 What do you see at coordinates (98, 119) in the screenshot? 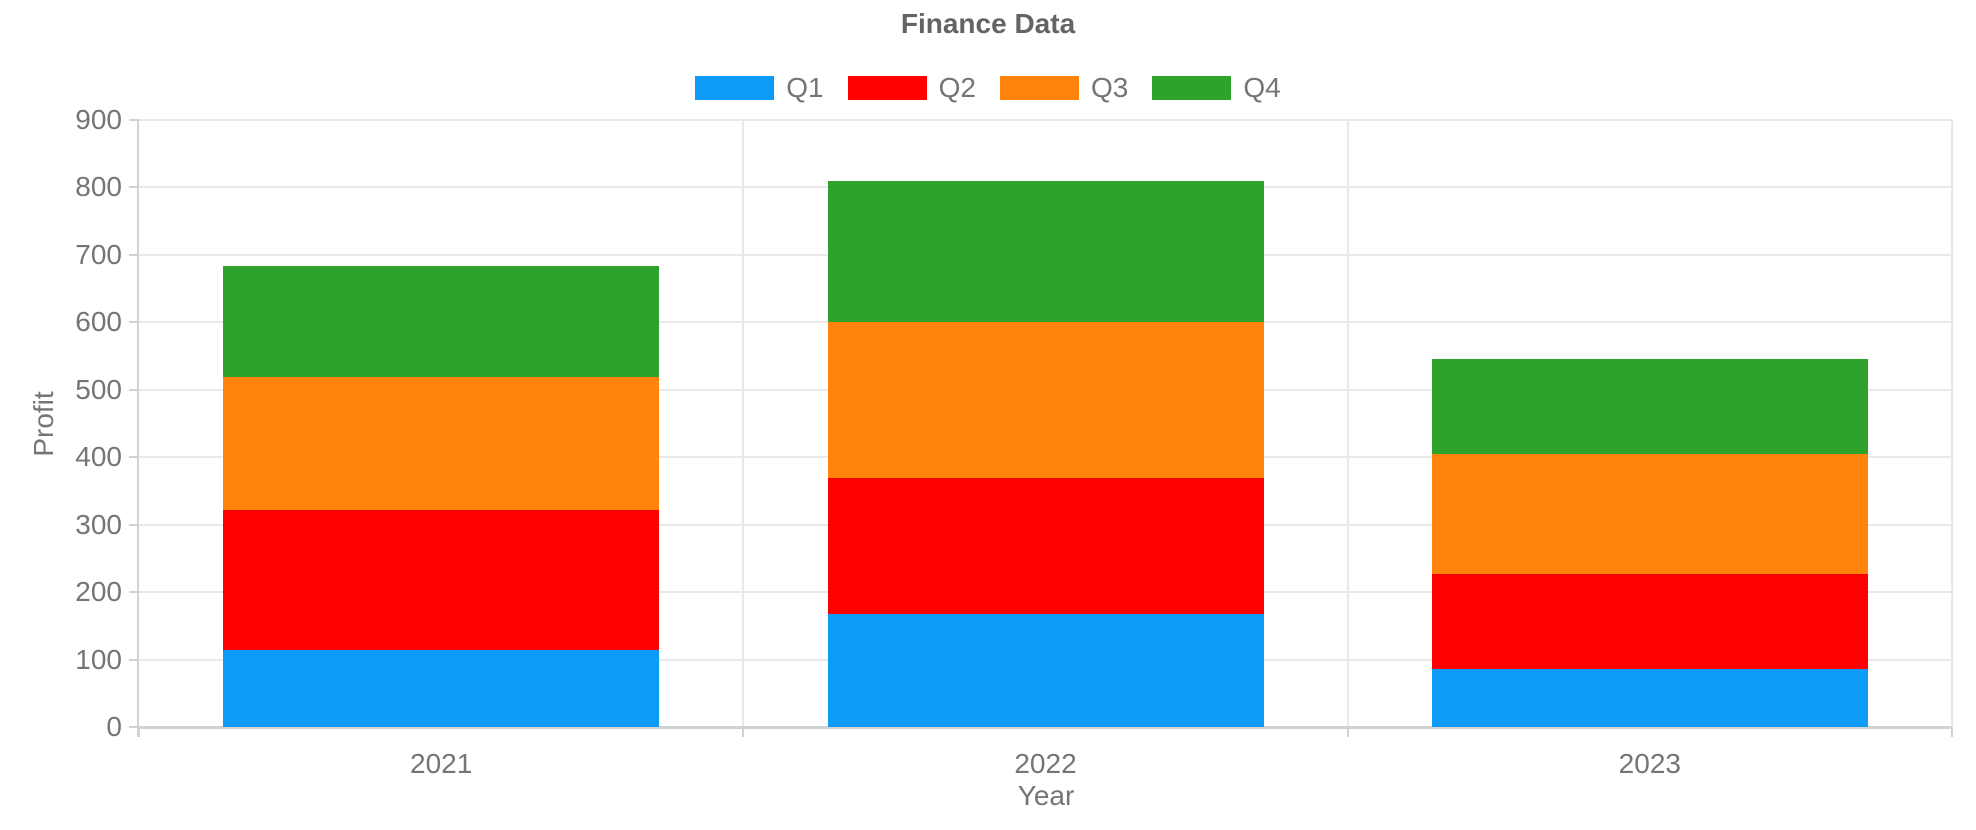
I see `y-tick-label: 900` at bounding box center [98, 119].